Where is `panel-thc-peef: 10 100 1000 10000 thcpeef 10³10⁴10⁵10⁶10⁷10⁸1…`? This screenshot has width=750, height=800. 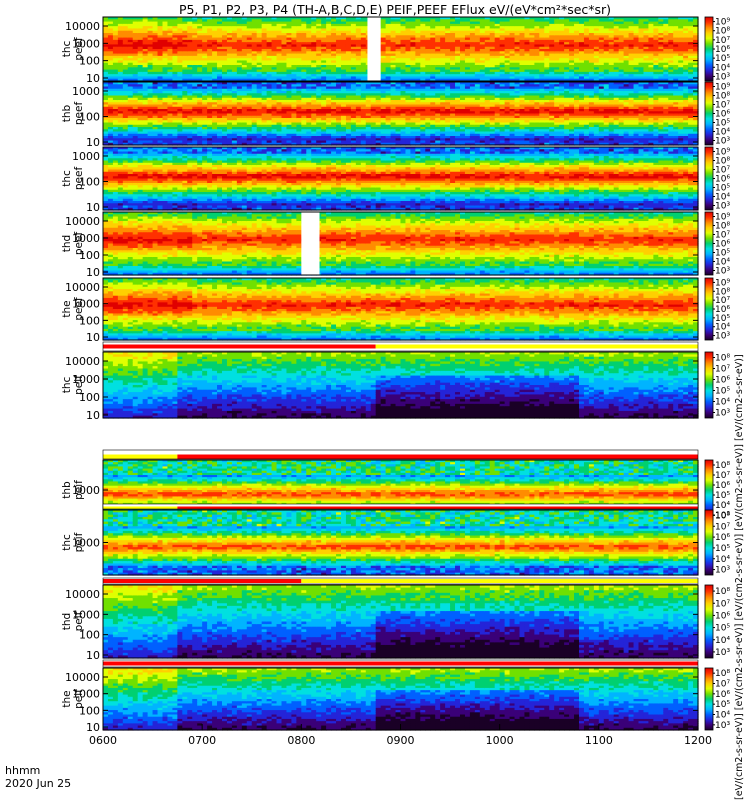 panel-thc-peef: 10 100 1000 10000 thcpeef 10³10⁴10⁵10⁶10⁷10⁸1… is located at coordinates (395, 50).